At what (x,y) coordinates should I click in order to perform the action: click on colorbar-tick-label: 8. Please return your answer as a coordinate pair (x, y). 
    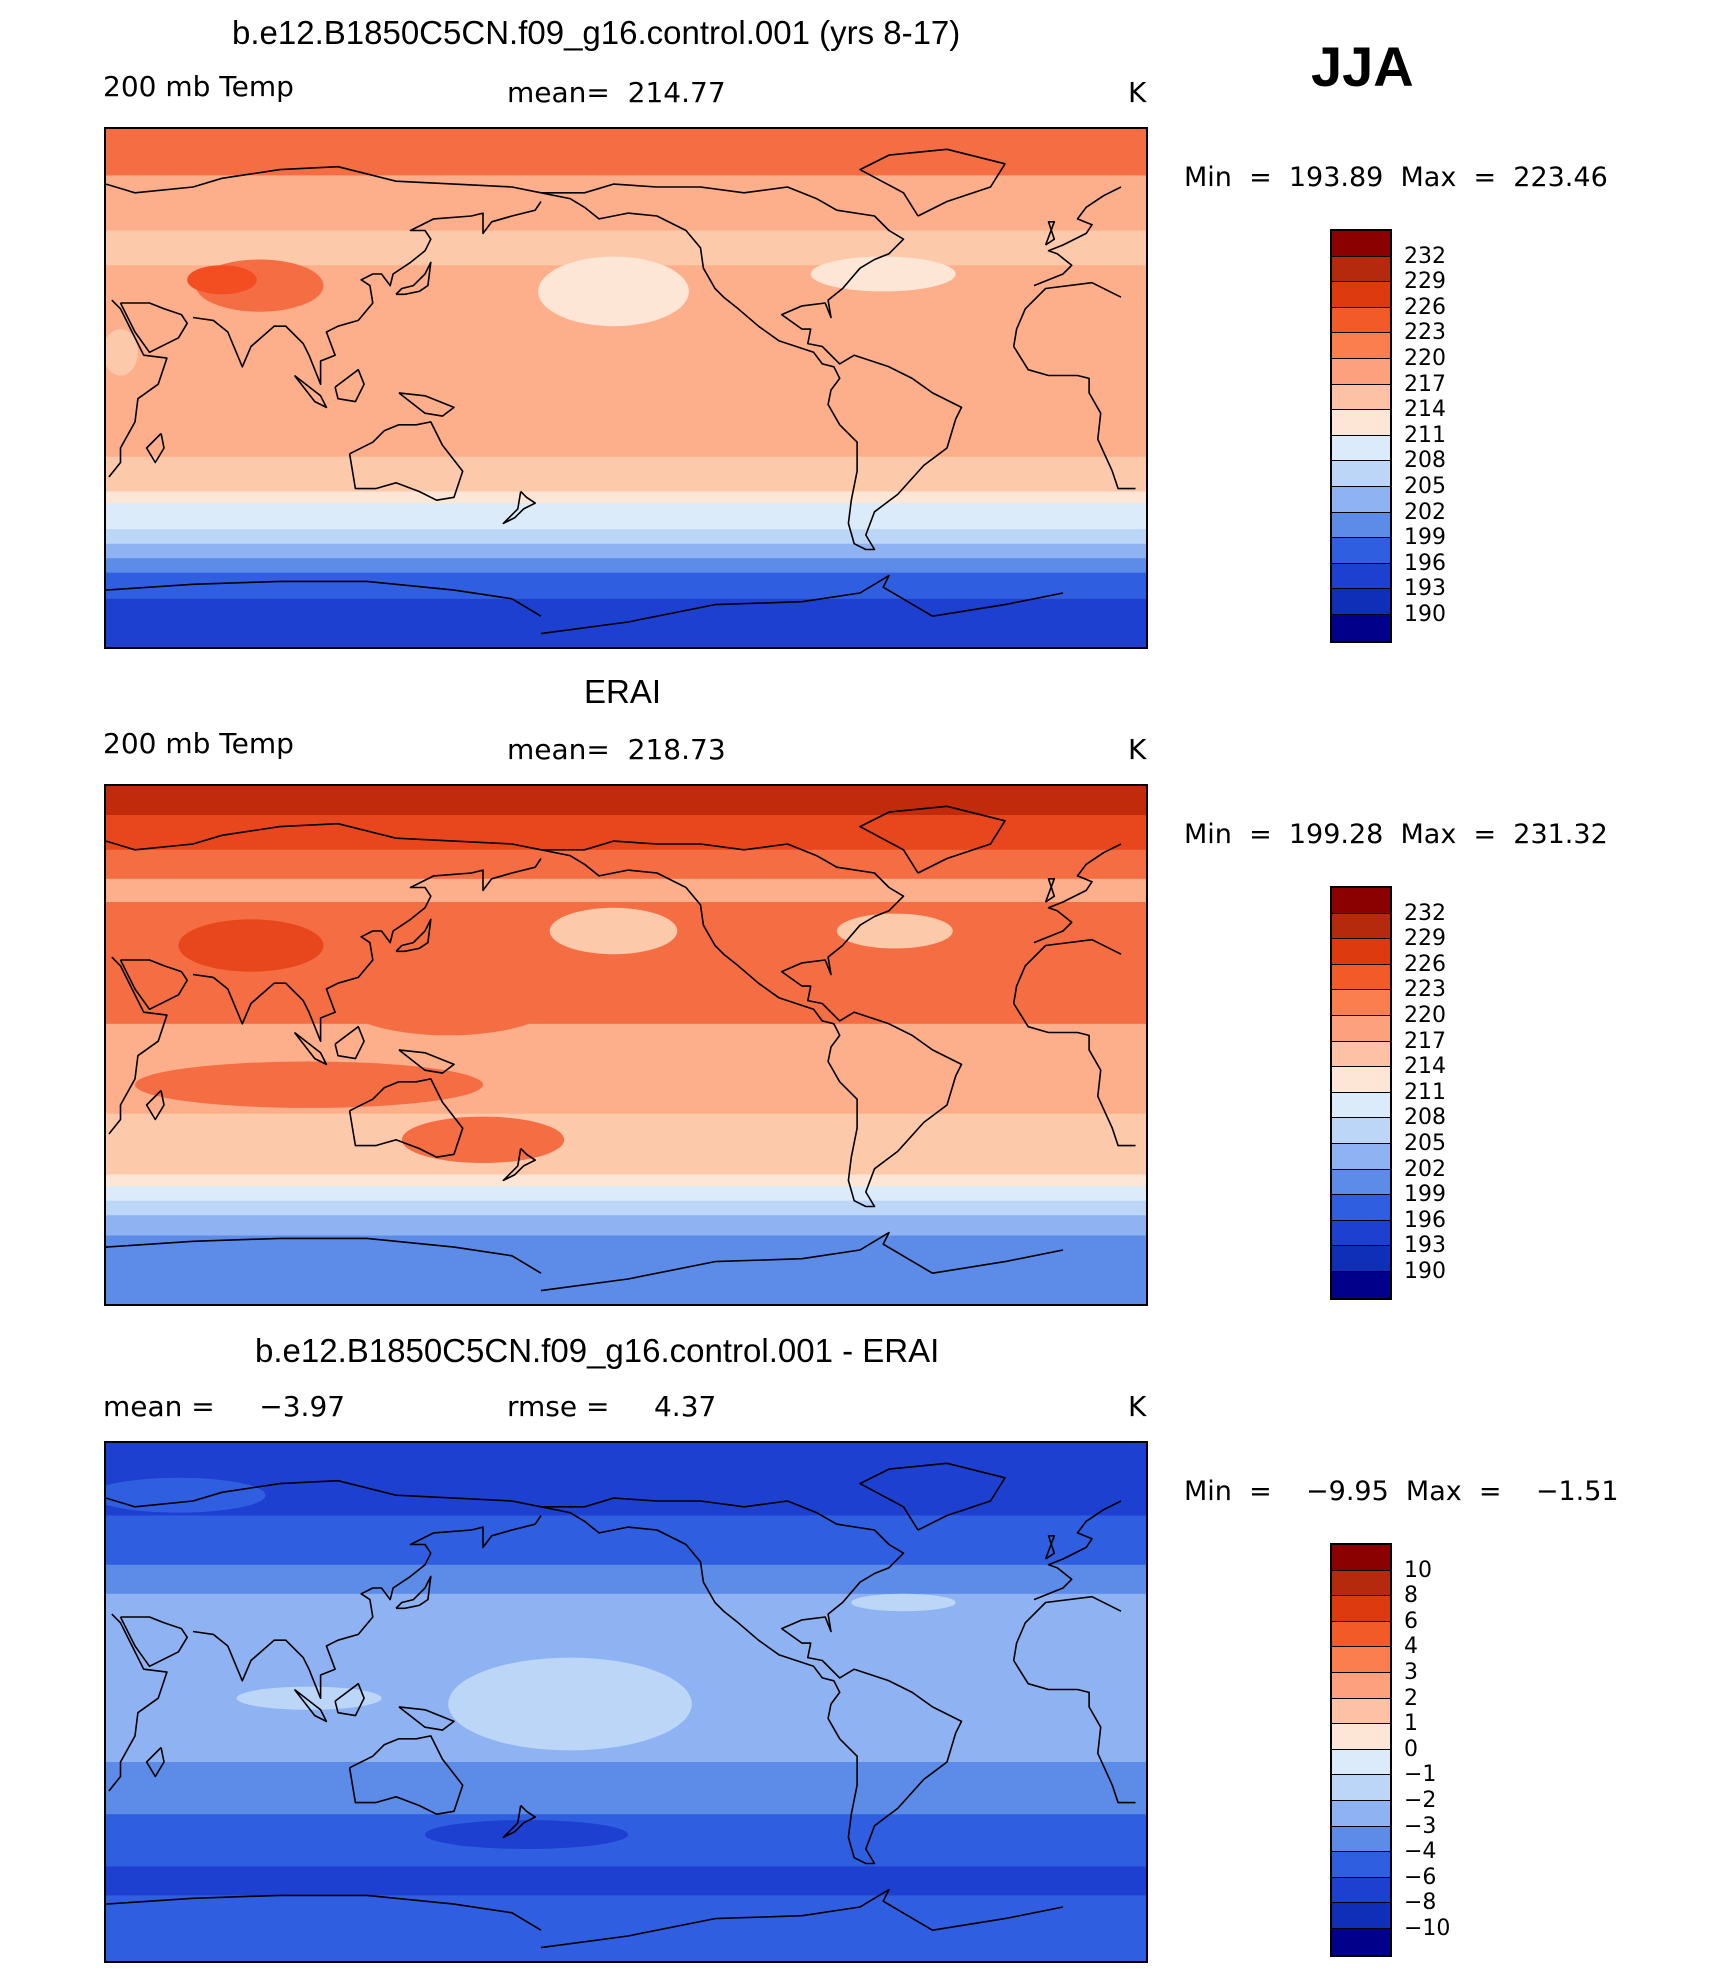
    Looking at the image, I should click on (1411, 1596).